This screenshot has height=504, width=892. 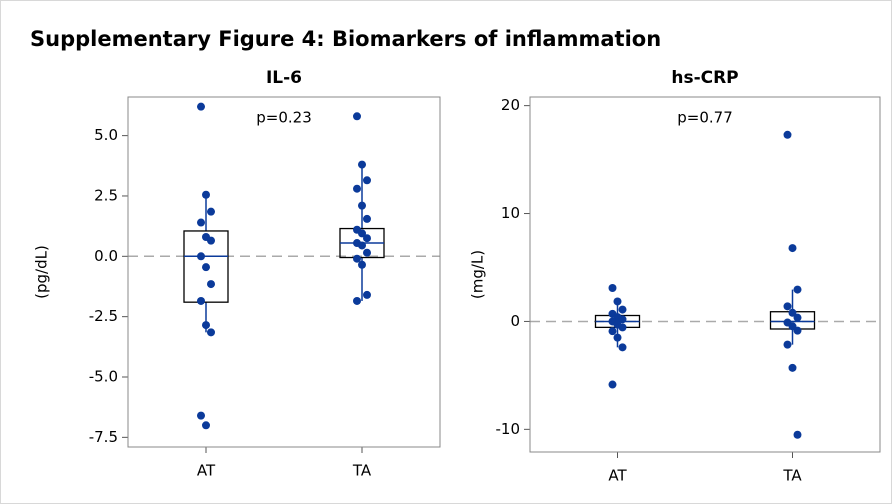 I want to click on y-tick-label: 5.0, so click(x=106, y=135).